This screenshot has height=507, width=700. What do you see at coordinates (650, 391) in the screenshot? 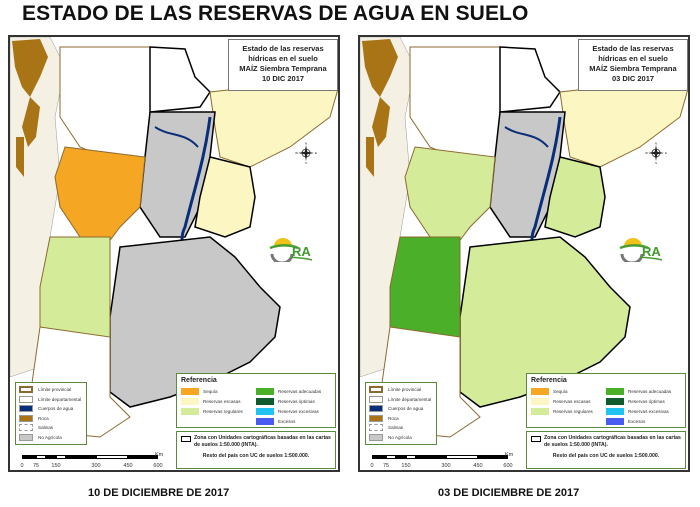
I see `referencia-label: Reservas adecuadas` at bounding box center [650, 391].